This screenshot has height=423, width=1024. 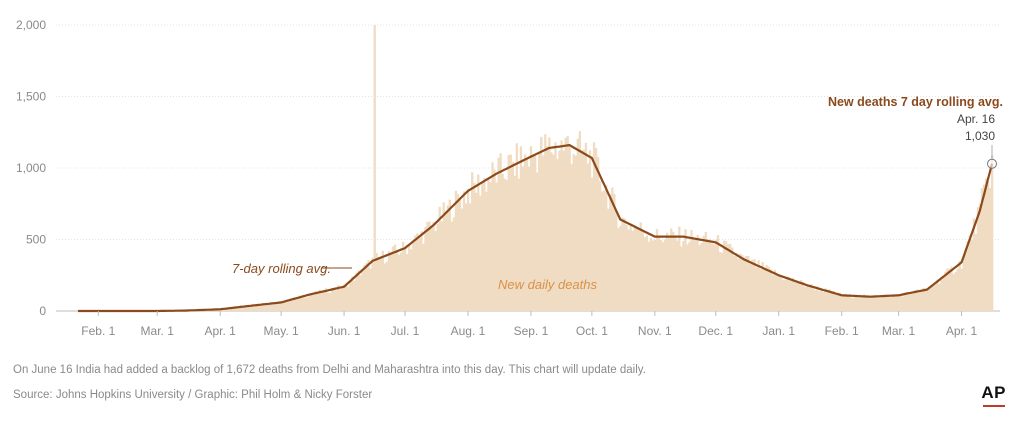 I want to click on x-tick-label: Nov. 1, so click(x=655, y=331).